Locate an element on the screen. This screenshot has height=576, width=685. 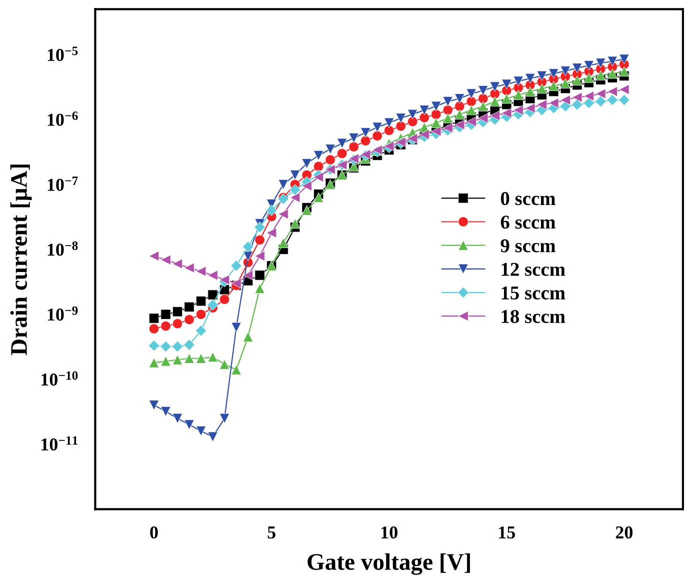
y-tick-label: 10$^{−6}$ is located at coordinates (63, 119).